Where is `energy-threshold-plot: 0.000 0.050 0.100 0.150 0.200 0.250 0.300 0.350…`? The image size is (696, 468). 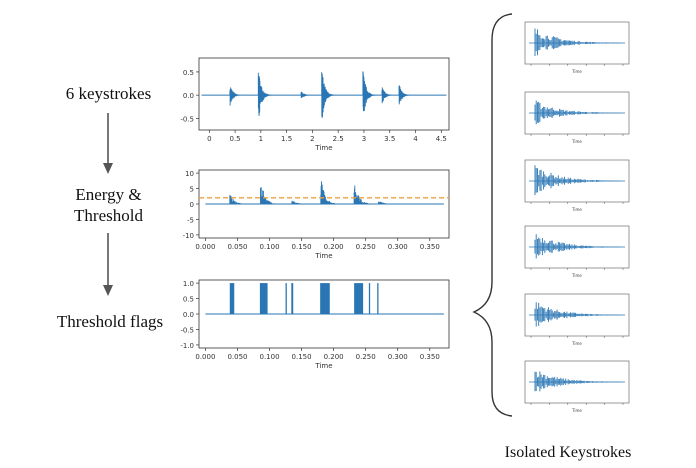 energy-threshold-plot: 0.000 0.050 0.100 0.150 0.200 0.250 0.300 0.350… is located at coordinates (316, 214).